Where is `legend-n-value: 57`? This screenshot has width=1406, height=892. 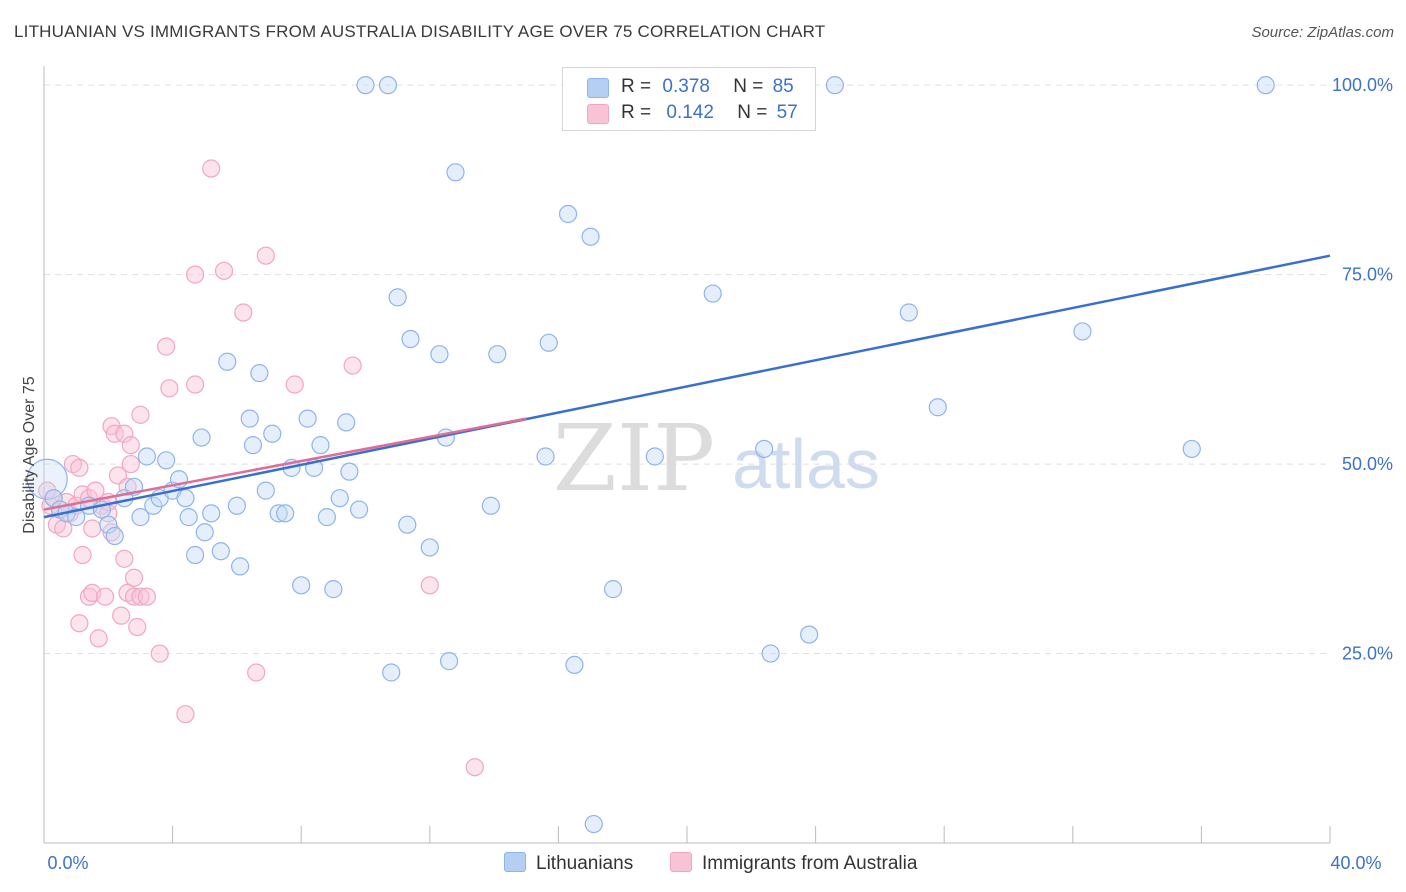
legend-n-value: 57 is located at coordinates (787, 112).